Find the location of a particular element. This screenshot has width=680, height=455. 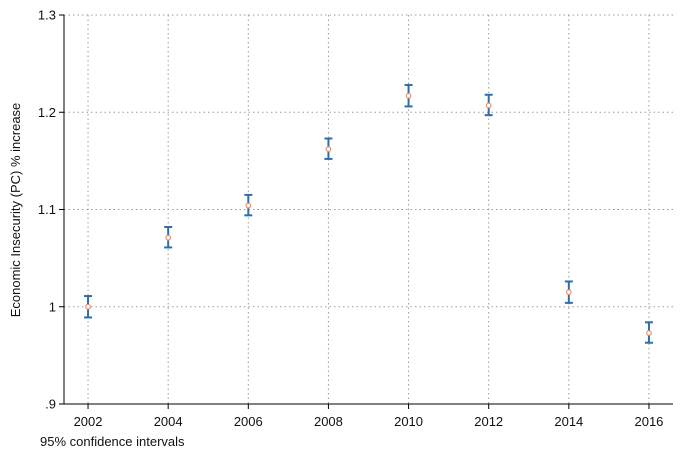

x-tick-label: 2008 is located at coordinates (328, 421).